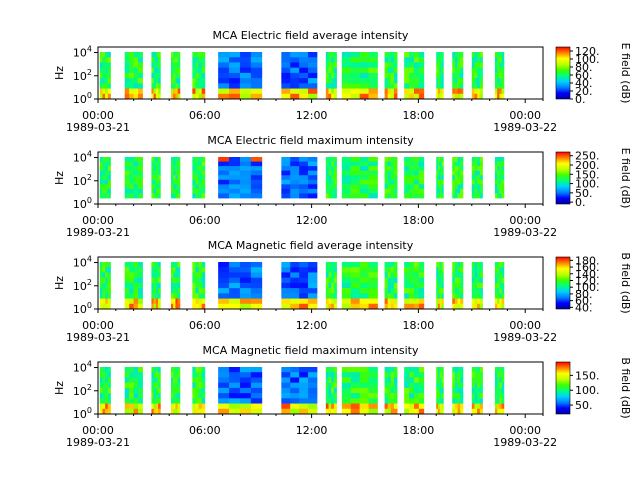 This screenshot has width=640, height=480. What do you see at coordinates (82, 157) in the screenshot?
I see `y-tick-label: 104` at bounding box center [82, 157].